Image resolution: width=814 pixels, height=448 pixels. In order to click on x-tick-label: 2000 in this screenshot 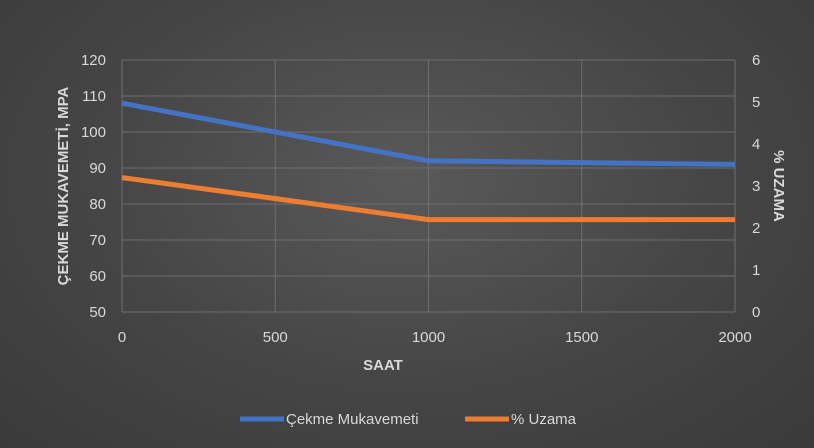, I will do `click(734, 337)`.